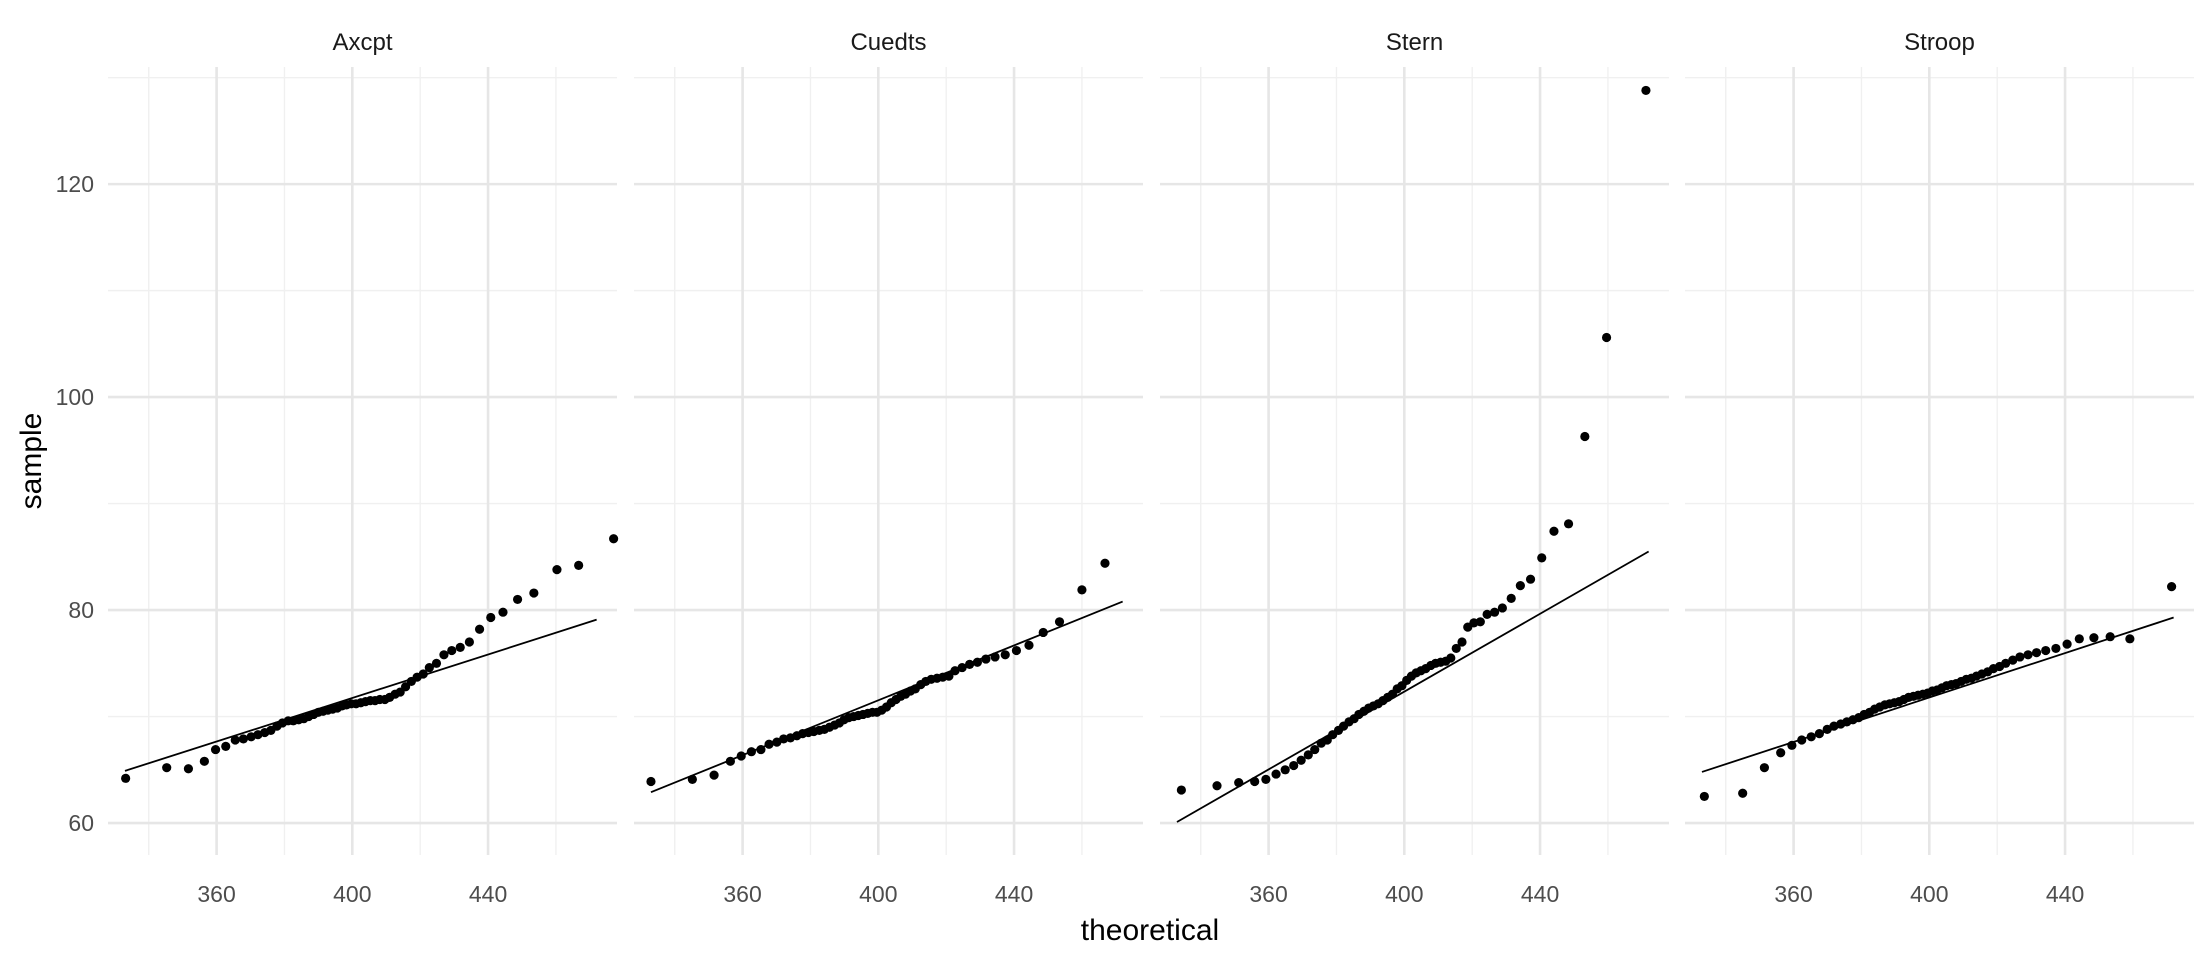 Image resolution: width=2208 pixels, height=965 pixels. Describe the element at coordinates (1939, 42) in the screenshot. I see `panel-title-stroop: Stroop` at that location.